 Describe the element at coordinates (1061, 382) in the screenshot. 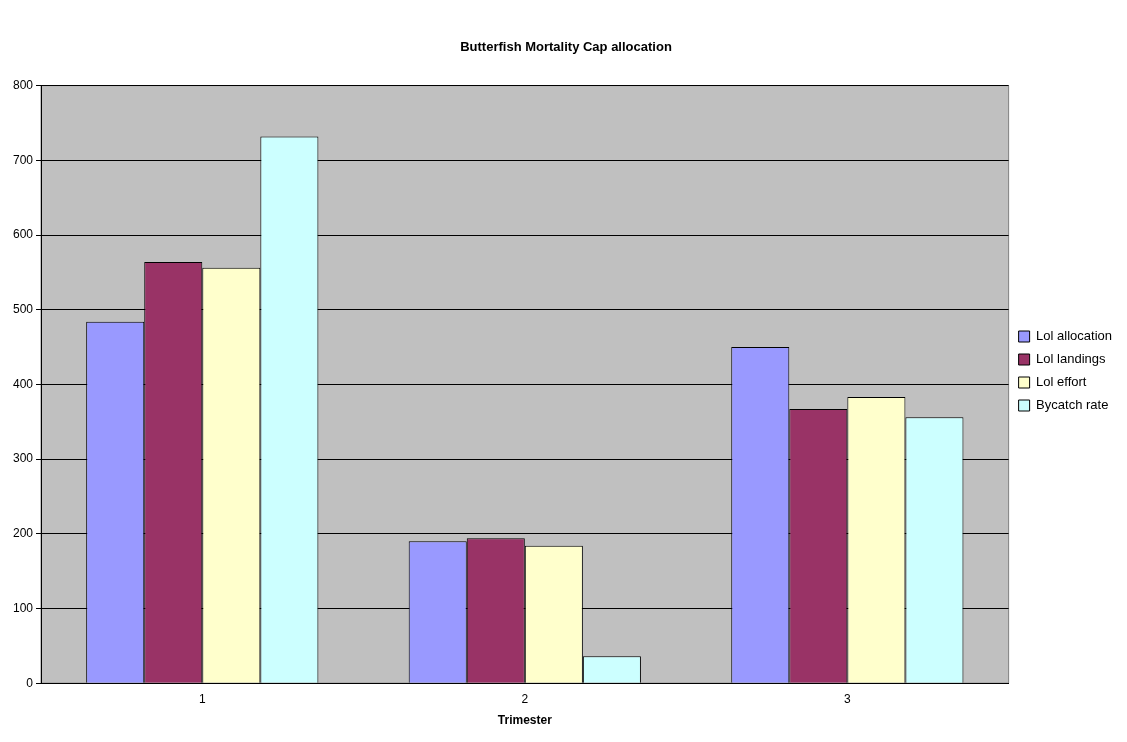

I see `legend-label: Lol effort` at that location.